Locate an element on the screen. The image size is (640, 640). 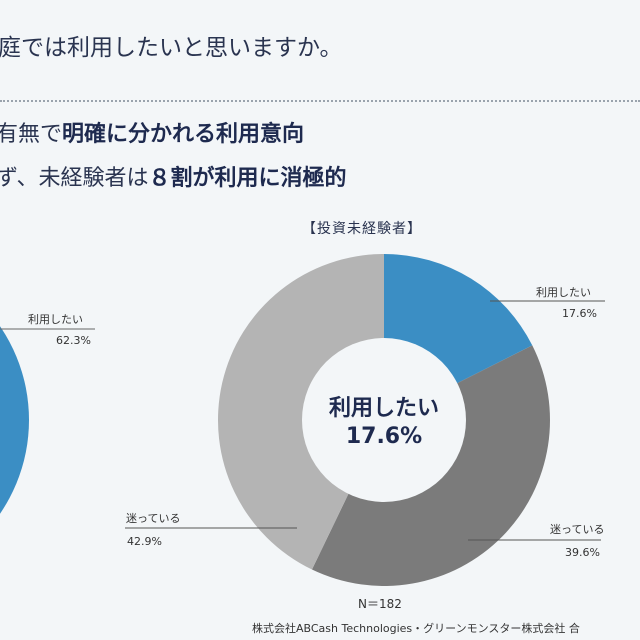
headline-1: 有無で明確に分かれる利用意向 is located at coordinates (152, 132).